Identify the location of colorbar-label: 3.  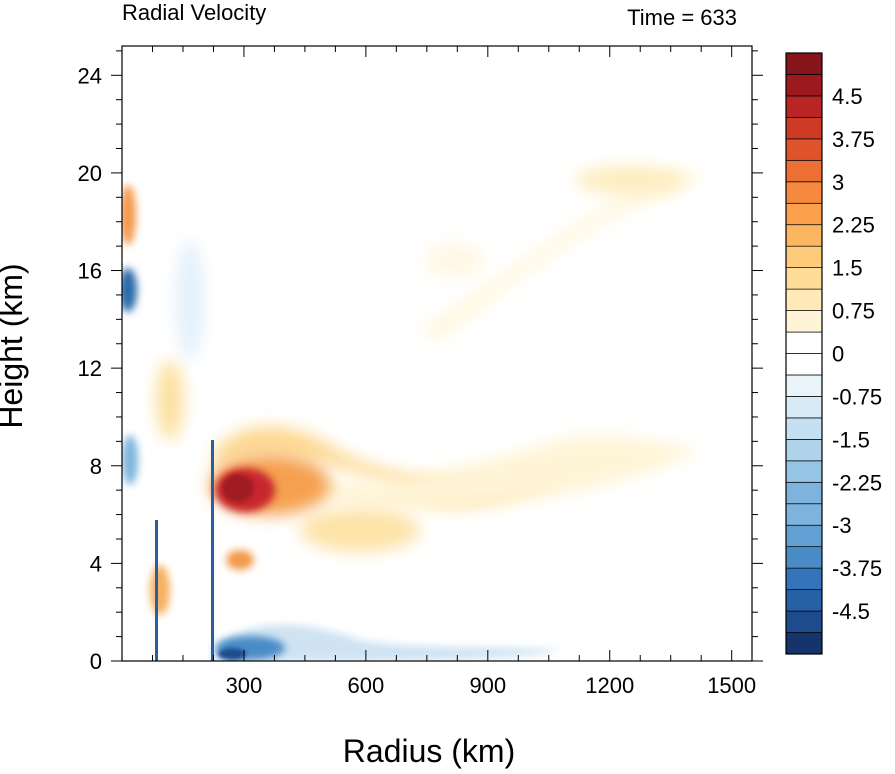
(838, 182).